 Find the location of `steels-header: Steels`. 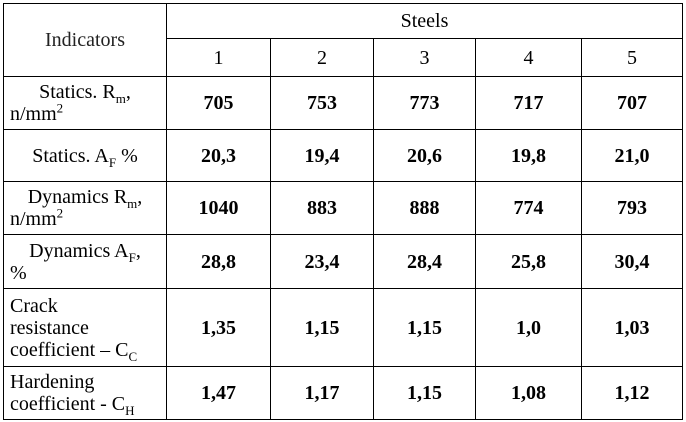

steels-header: Steels is located at coordinates (424, 21).